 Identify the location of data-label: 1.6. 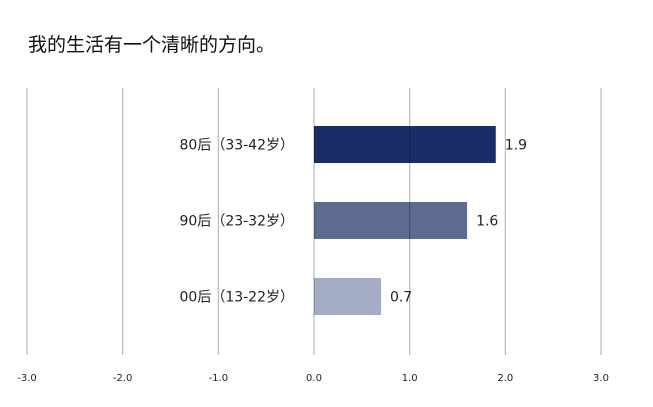
(487, 222).